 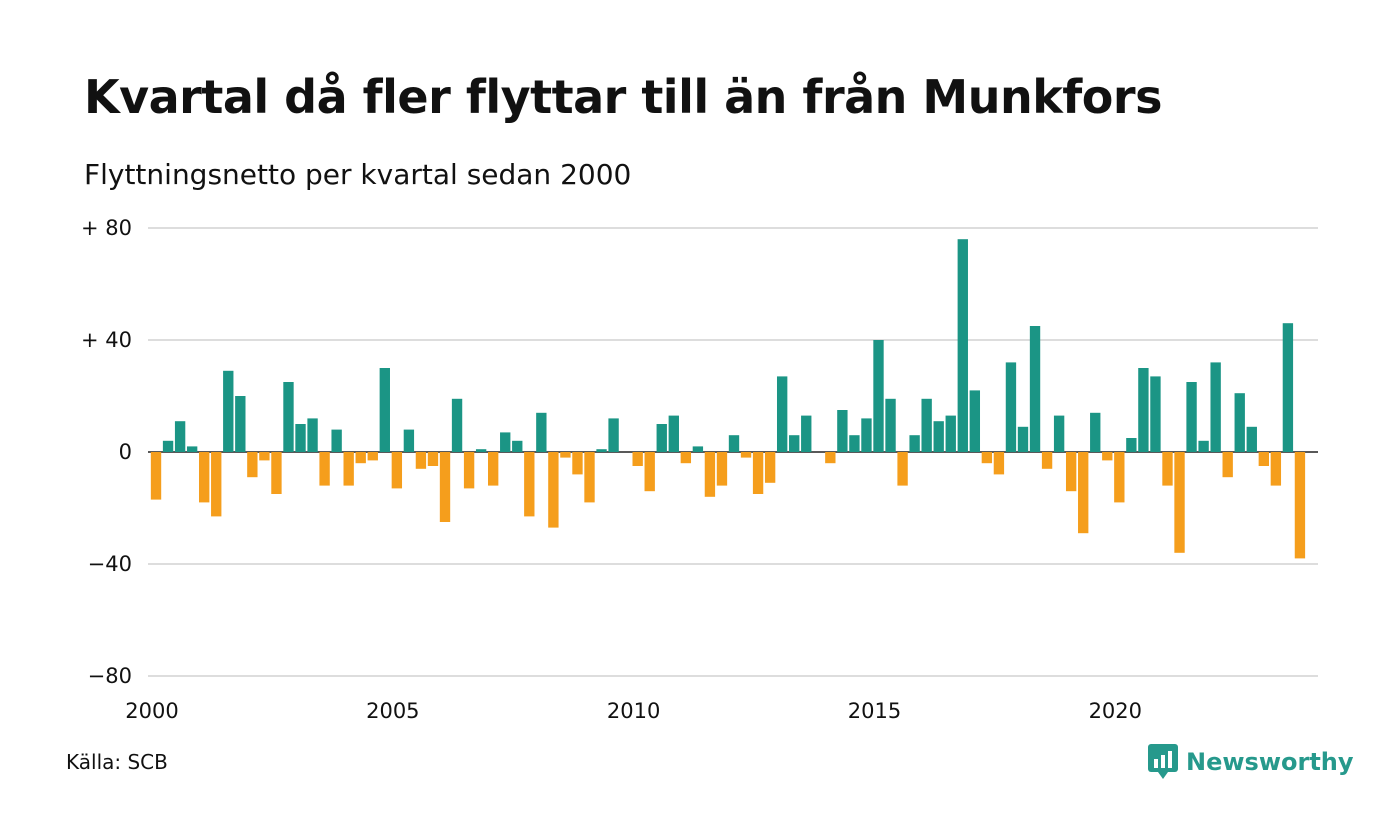 What do you see at coordinates (106, 340) in the screenshot?
I see `y-tick-label: + 40` at bounding box center [106, 340].